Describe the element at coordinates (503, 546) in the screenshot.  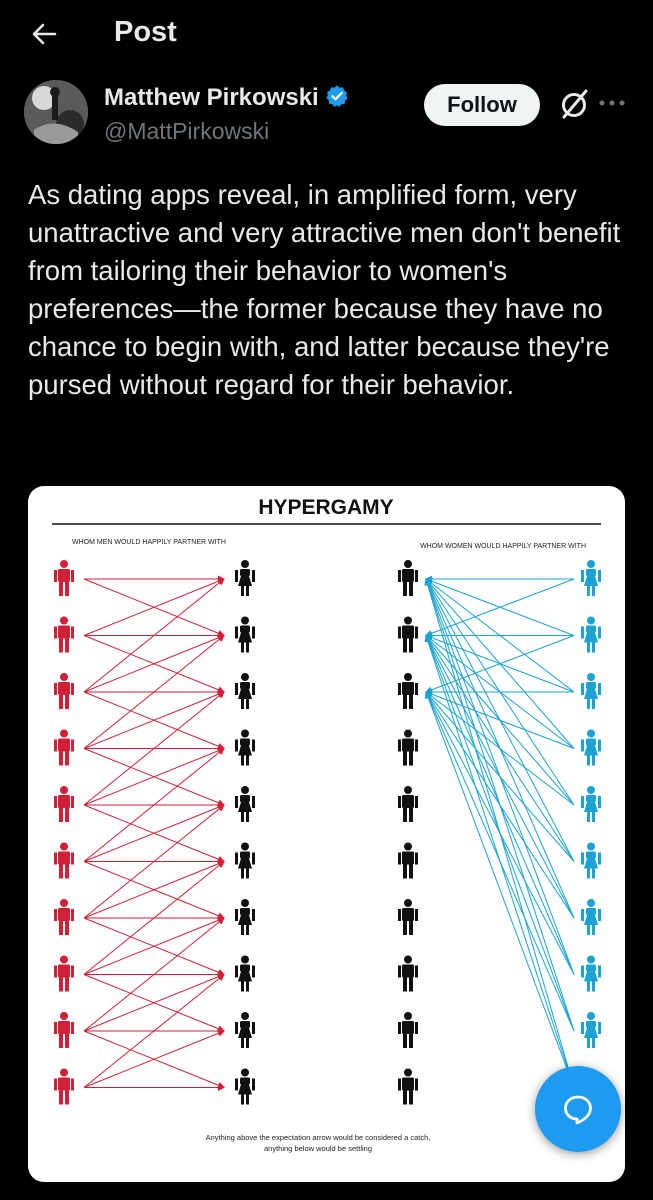
I see `right-caption: WHOM WOMEN WOULD HAPPILY PARTNER WITH` at that location.